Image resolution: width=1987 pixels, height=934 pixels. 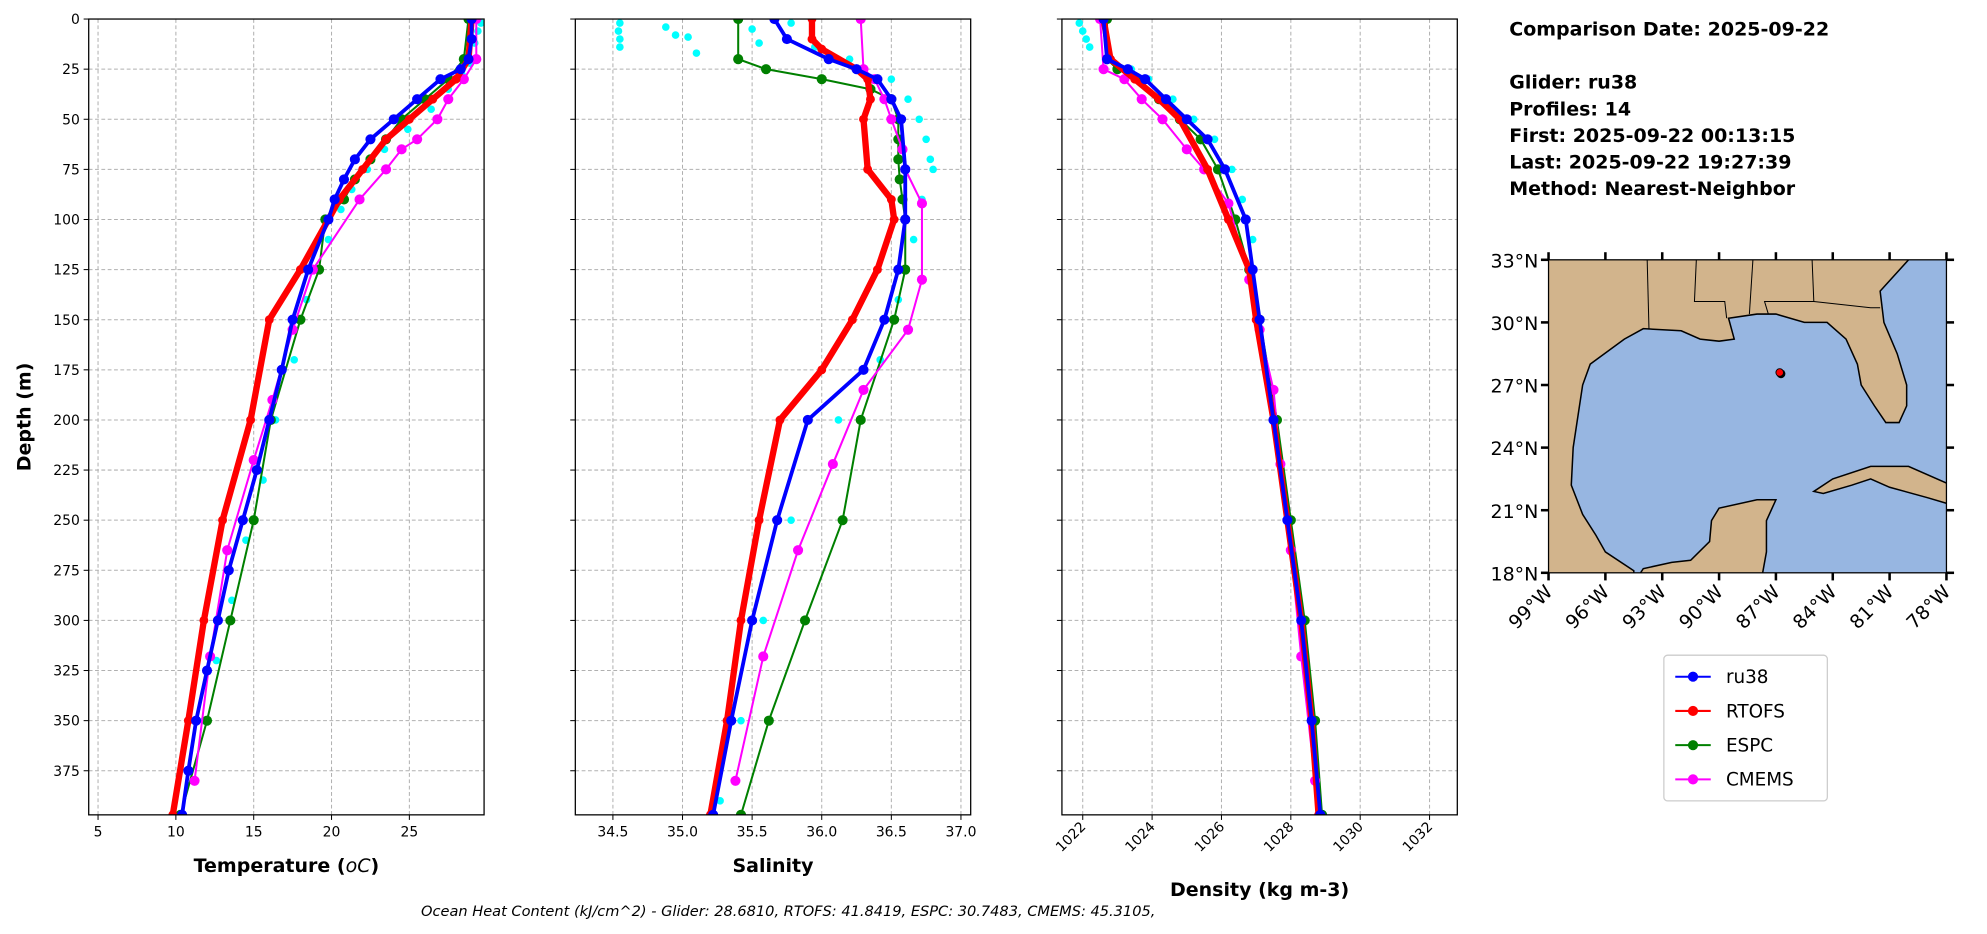 What do you see at coordinates (66, 321) in the screenshot?
I see `y-tick-label: 150` at bounding box center [66, 321].